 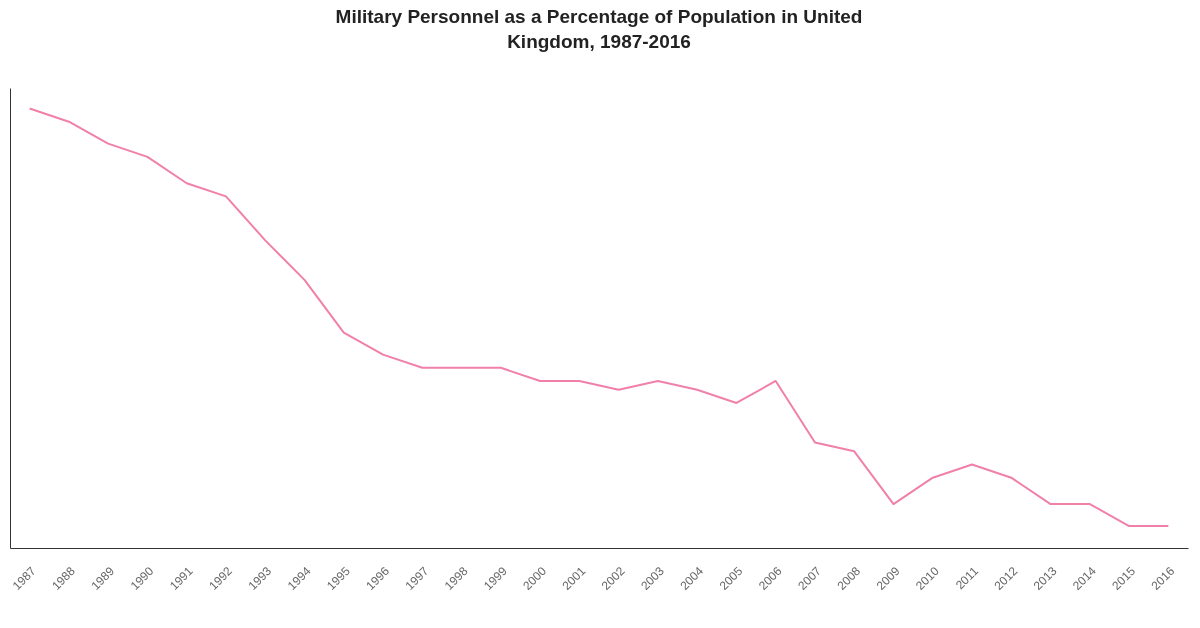 I want to click on chart-title: Military Personnel as a Percentage of Population in United Kingdom, 1987-2016, so click(x=599, y=29).